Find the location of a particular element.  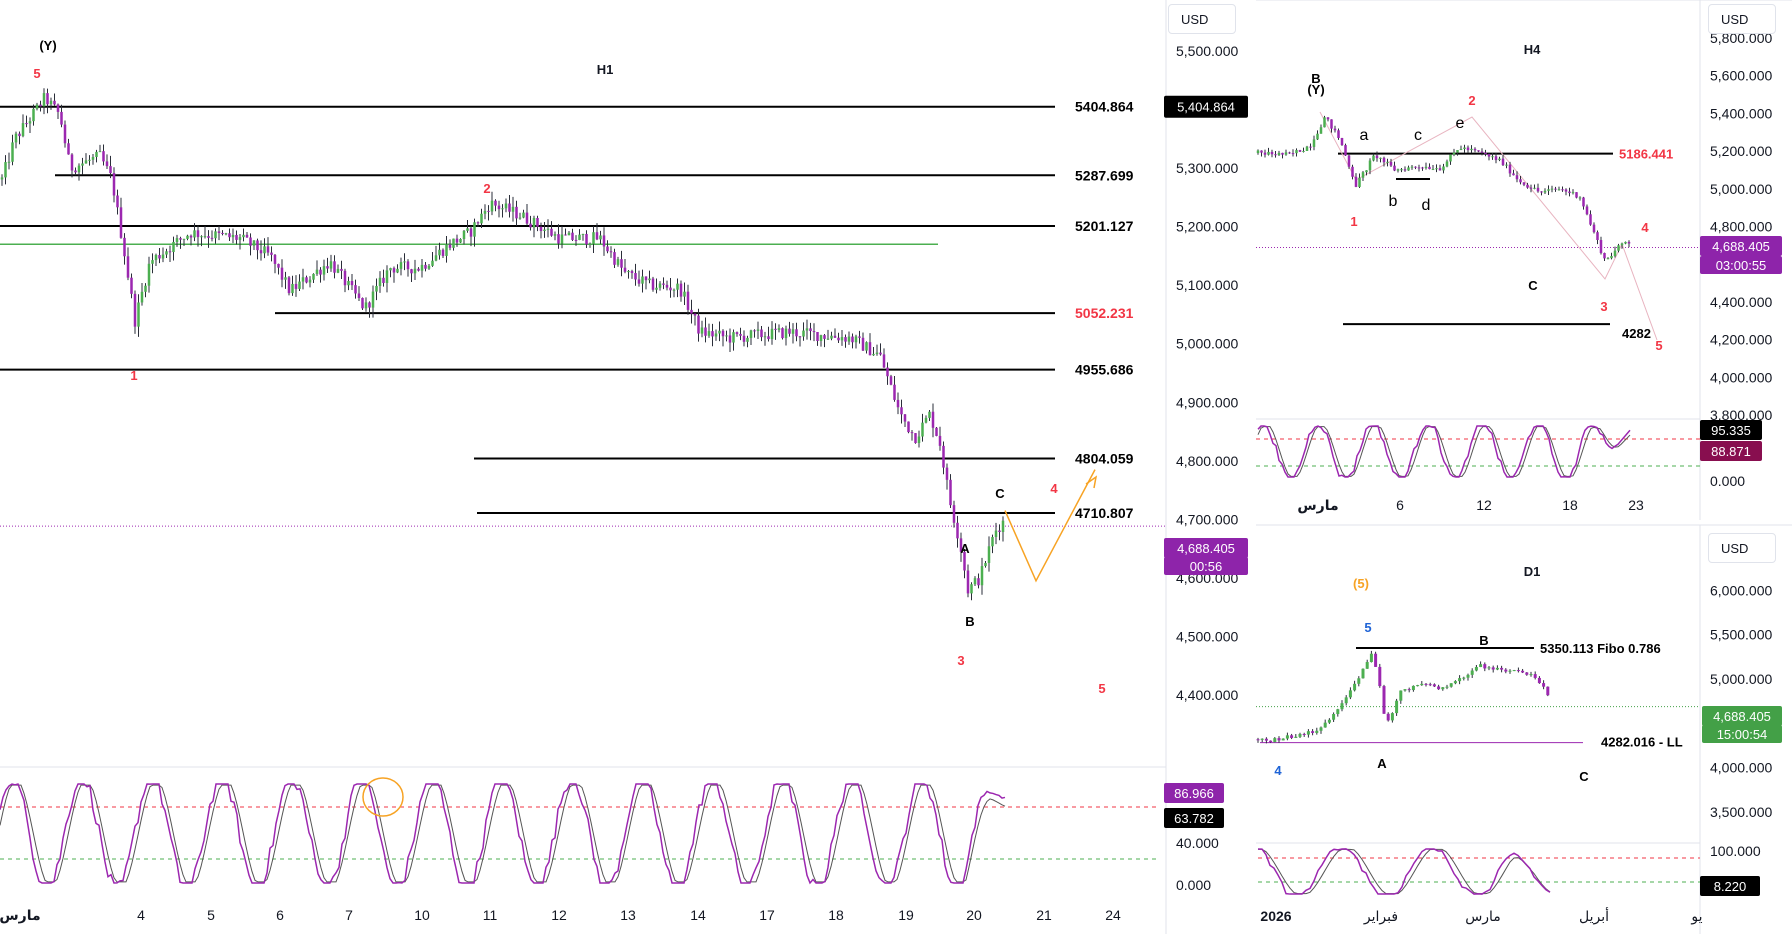

currency-button-h4: USD is located at coordinates (1742, 19).